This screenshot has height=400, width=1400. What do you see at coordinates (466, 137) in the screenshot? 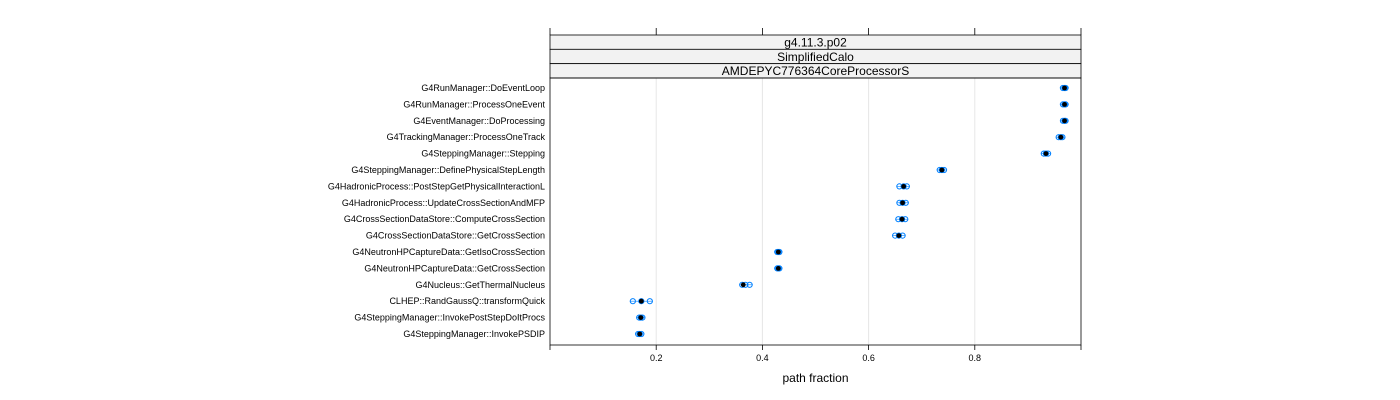
I see `category-label: G4TrackingManager::ProcessOneTrack` at bounding box center [466, 137].